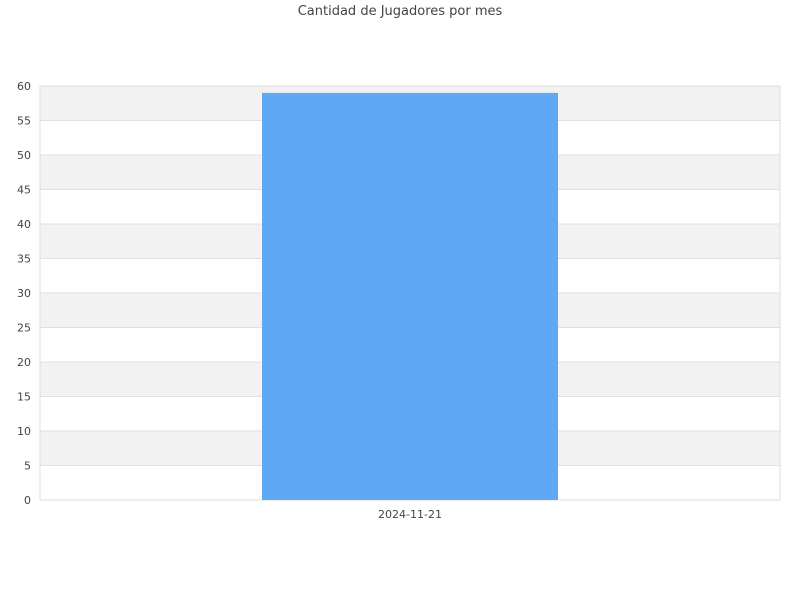 This screenshot has width=800, height=600. I want to click on y-tick-label: 25, so click(24, 328).